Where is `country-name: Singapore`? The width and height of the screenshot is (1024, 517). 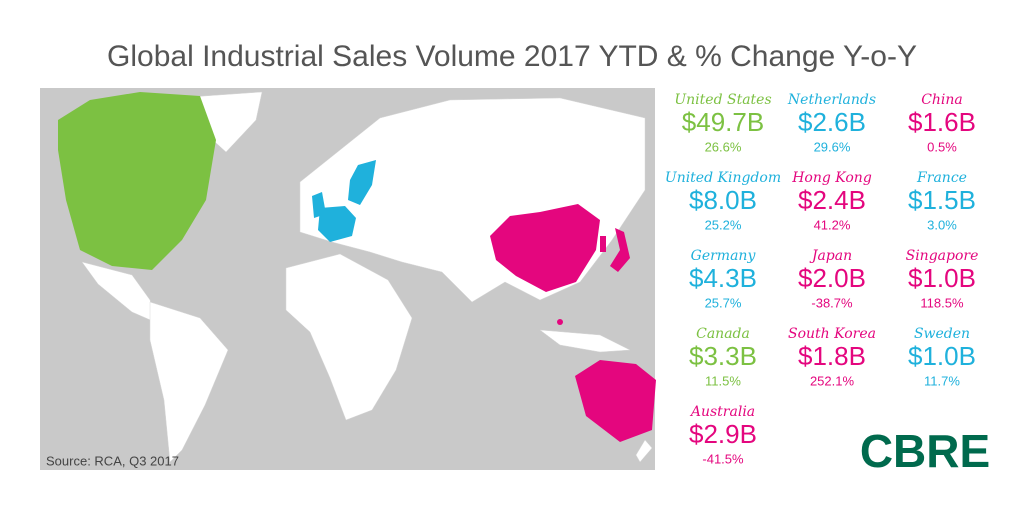 country-name: Singapore is located at coordinates (942, 256).